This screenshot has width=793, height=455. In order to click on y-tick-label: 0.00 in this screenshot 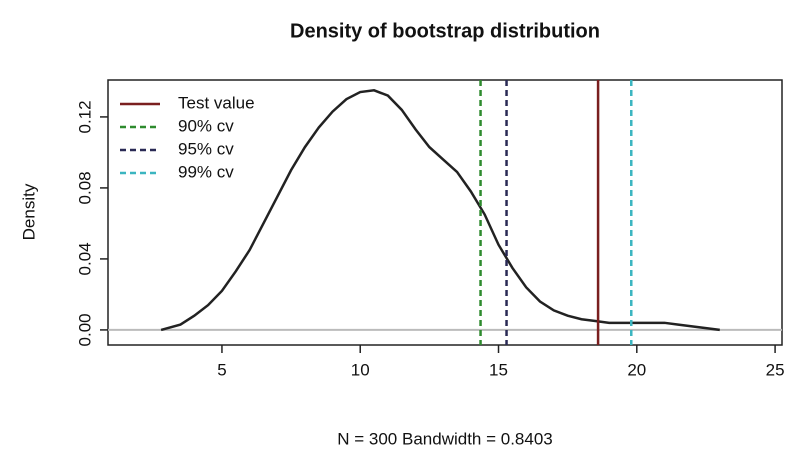, I will do `click(84, 329)`.